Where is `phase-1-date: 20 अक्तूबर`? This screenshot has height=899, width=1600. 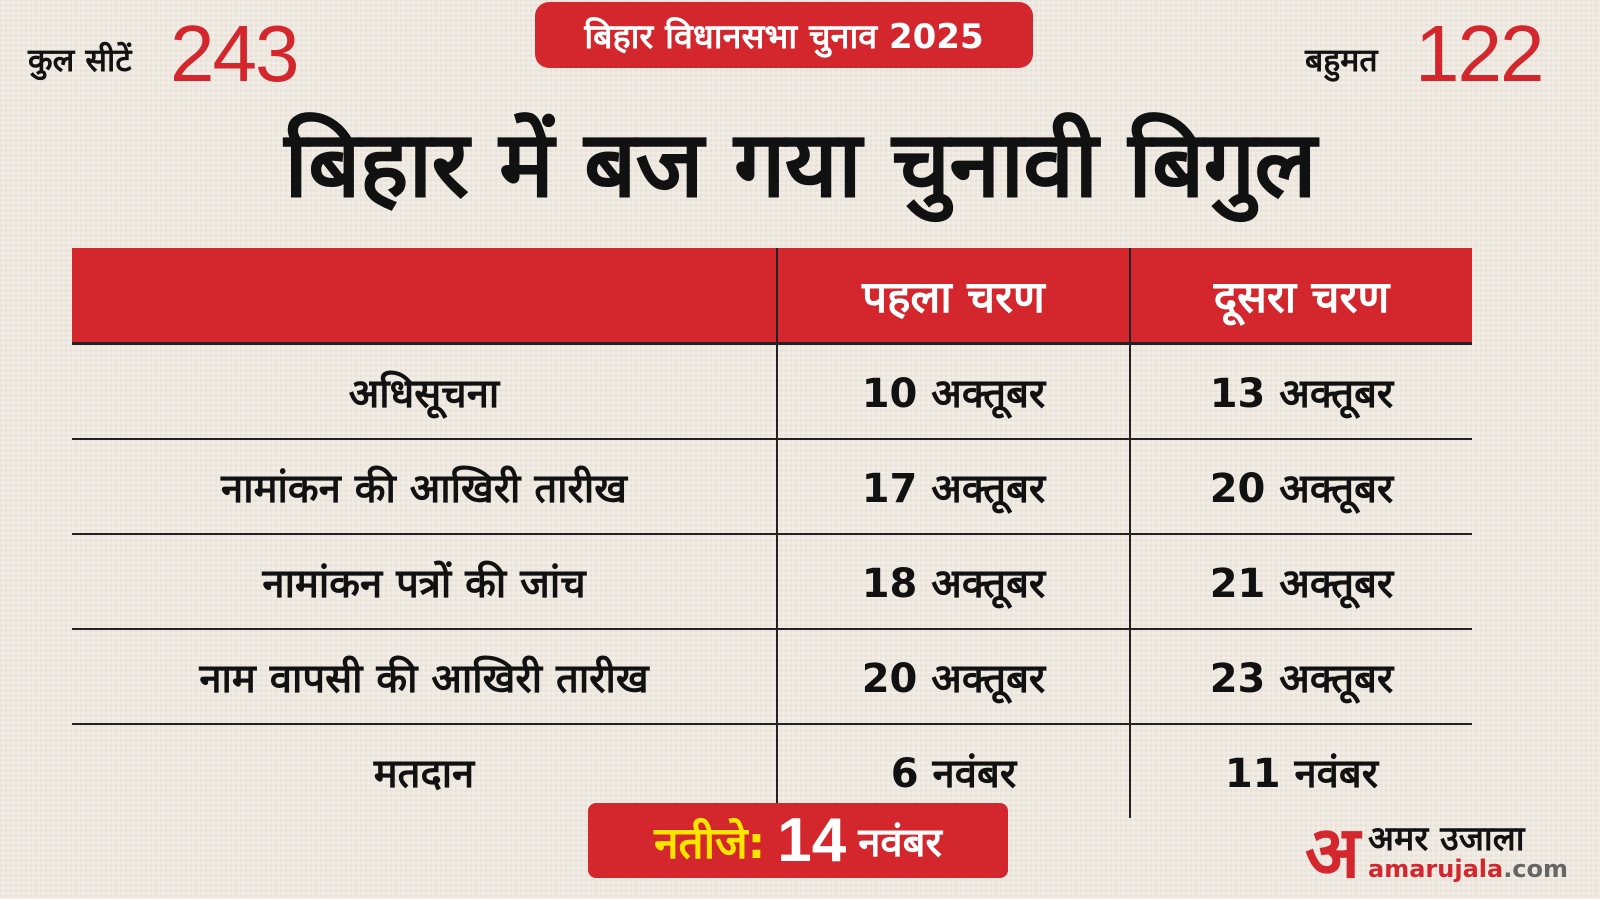
phase-1-date: 20 अक्तूबर is located at coordinates (953, 676).